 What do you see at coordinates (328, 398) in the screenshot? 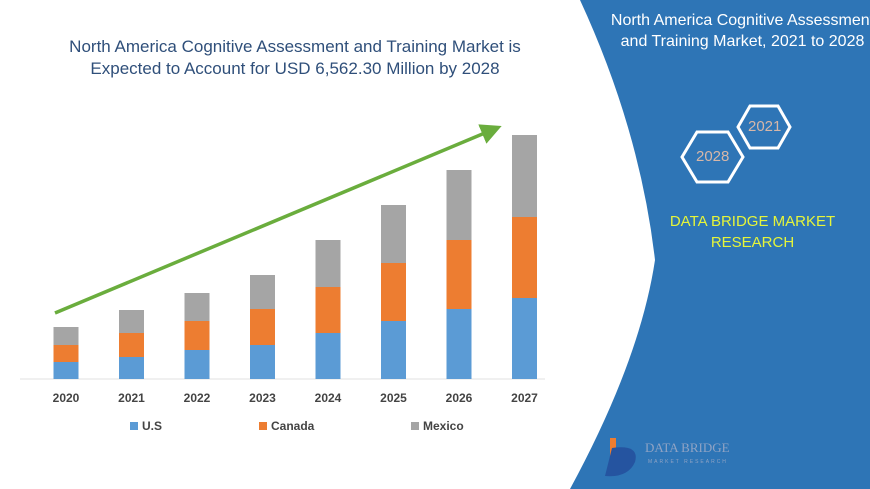
I see `x-tick-label: 2024` at bounding box center [328, 398].